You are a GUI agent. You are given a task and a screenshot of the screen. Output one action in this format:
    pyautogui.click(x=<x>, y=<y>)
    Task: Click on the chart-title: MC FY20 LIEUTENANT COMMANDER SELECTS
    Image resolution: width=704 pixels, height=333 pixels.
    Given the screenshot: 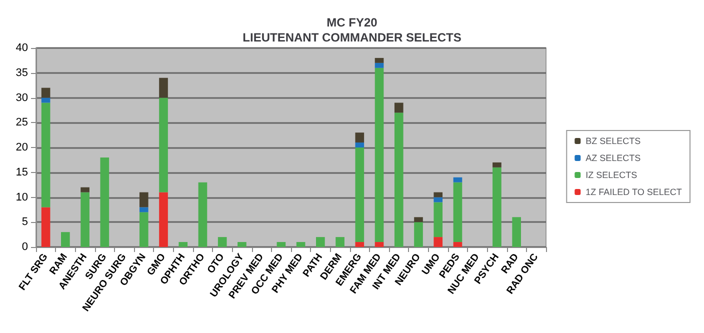 What is the action you would take?
    pyautogui.click(x=352, y=30)
    